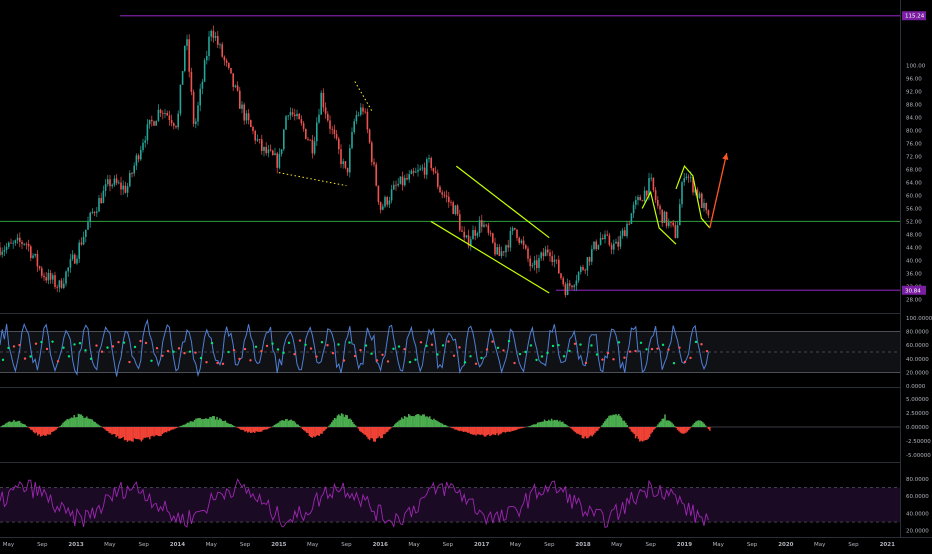  Describe the element at coordinates (914, 131) in the screenshot. I see `price-tick-label: 80.00` at that location.